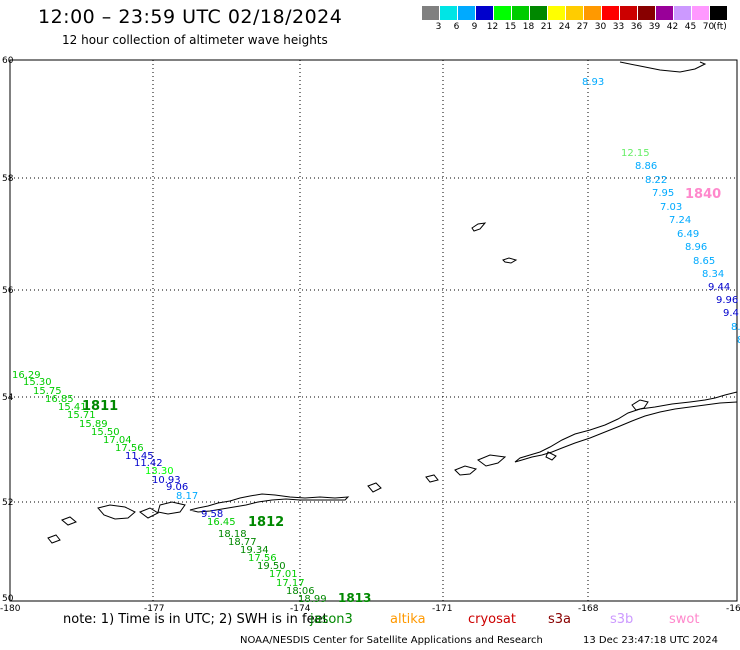  I want to click on mission-swot: swot, so click(684, 619).